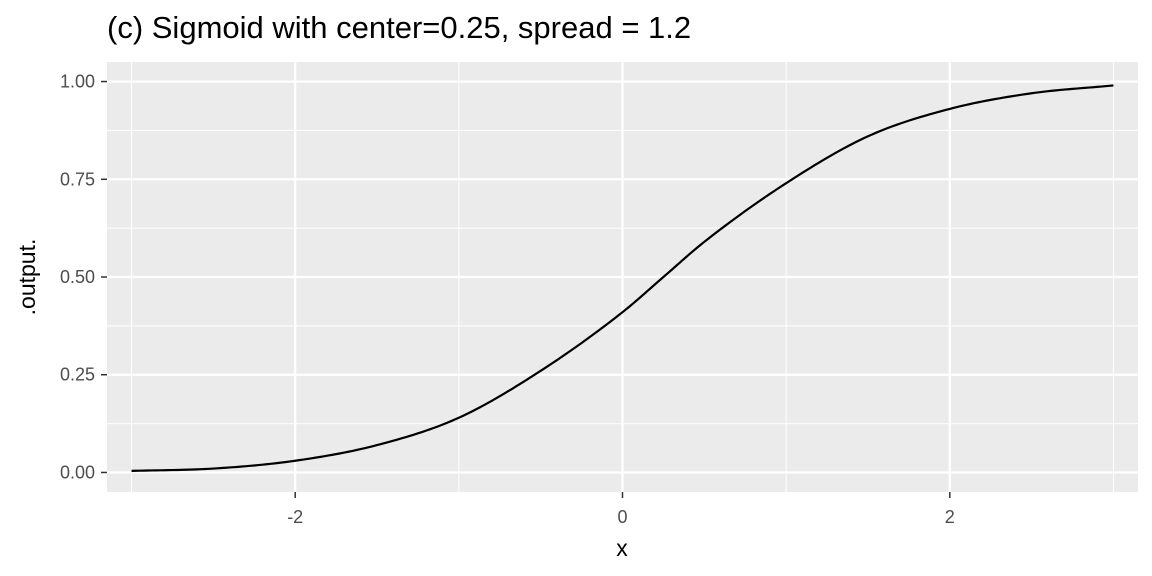  What do you see at coordinates (77, 375) in the screenshot?
I see `y-tick-label: 0.25` at bounding box center [77, 375].